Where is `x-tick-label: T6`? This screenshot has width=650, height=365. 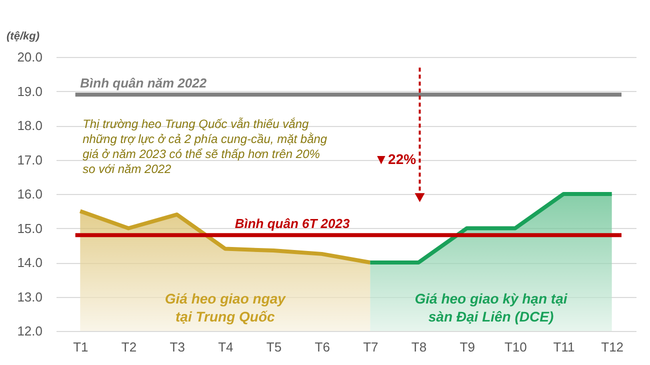
x-tick-label: T6 is located at coordinates (322, 347).